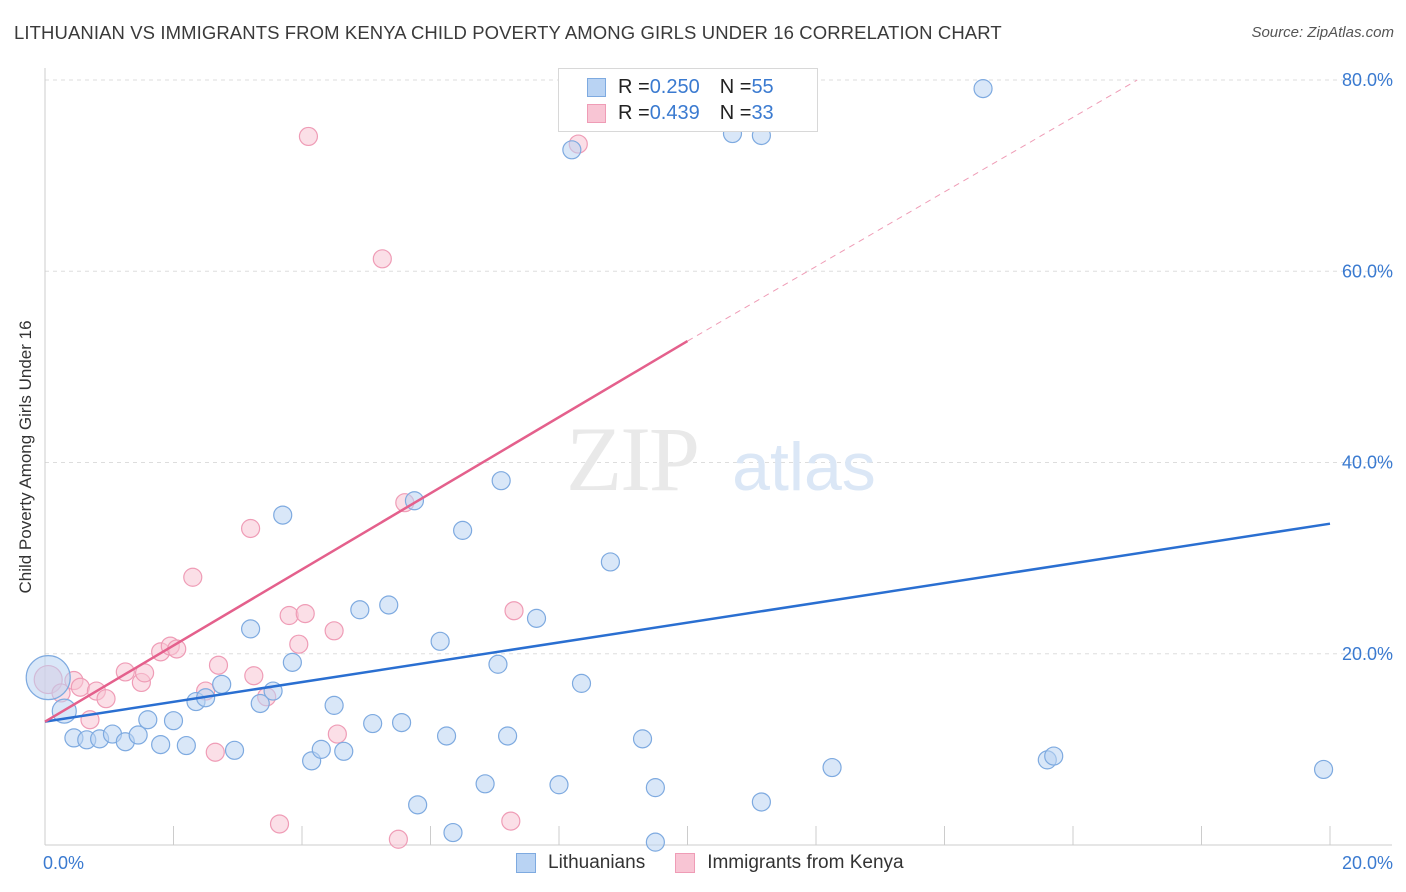 This screenshot has width=1406, height=892. Describe the element at coordinates (688, 100) in the screenshot. I see `correlation-legend: R = 0.250 N = 55 R = 0.439 N = 33` at that location.